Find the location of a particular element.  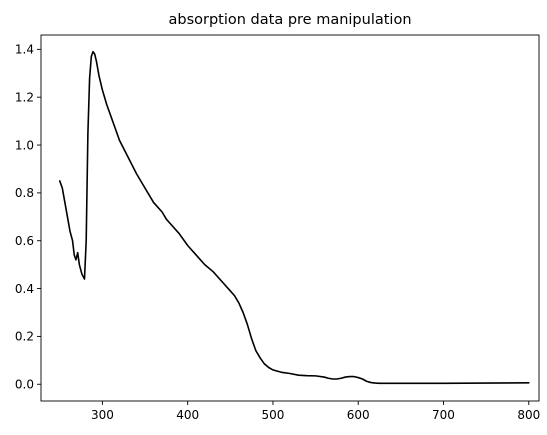

x-tick-label: 300 is located at coordinates (102, 415).